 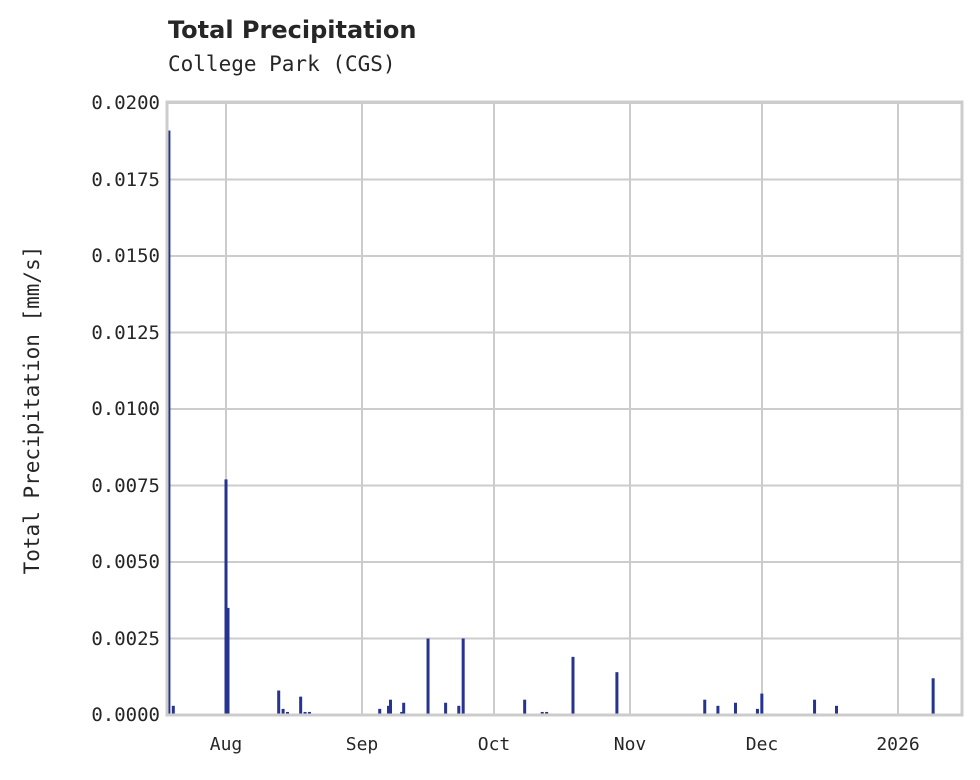 I want to click on x-tick-label: Oct, so click(x=494, y=744).